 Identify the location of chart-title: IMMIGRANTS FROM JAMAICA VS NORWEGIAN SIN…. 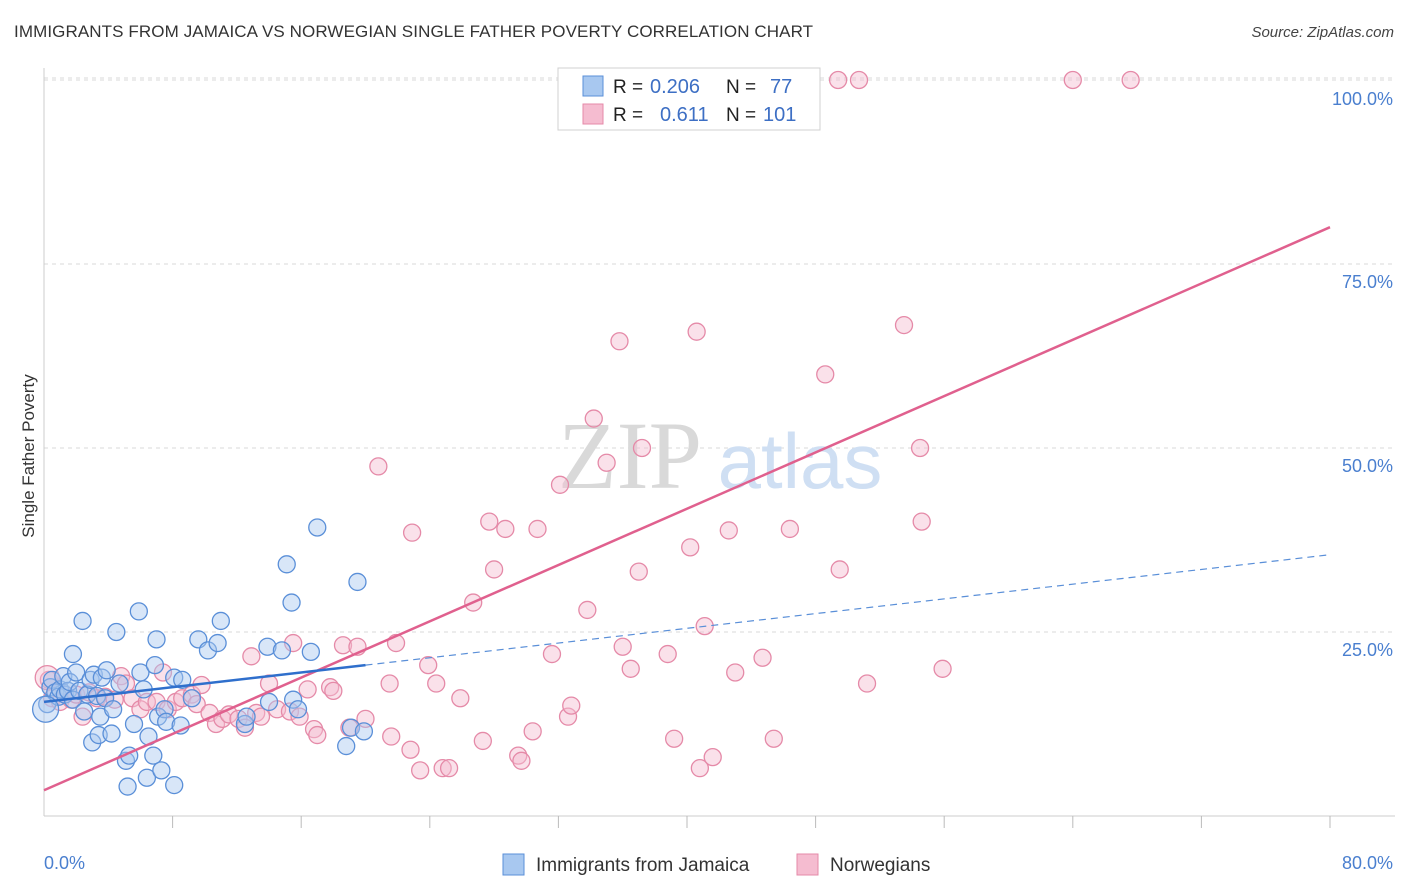
(414, 31).